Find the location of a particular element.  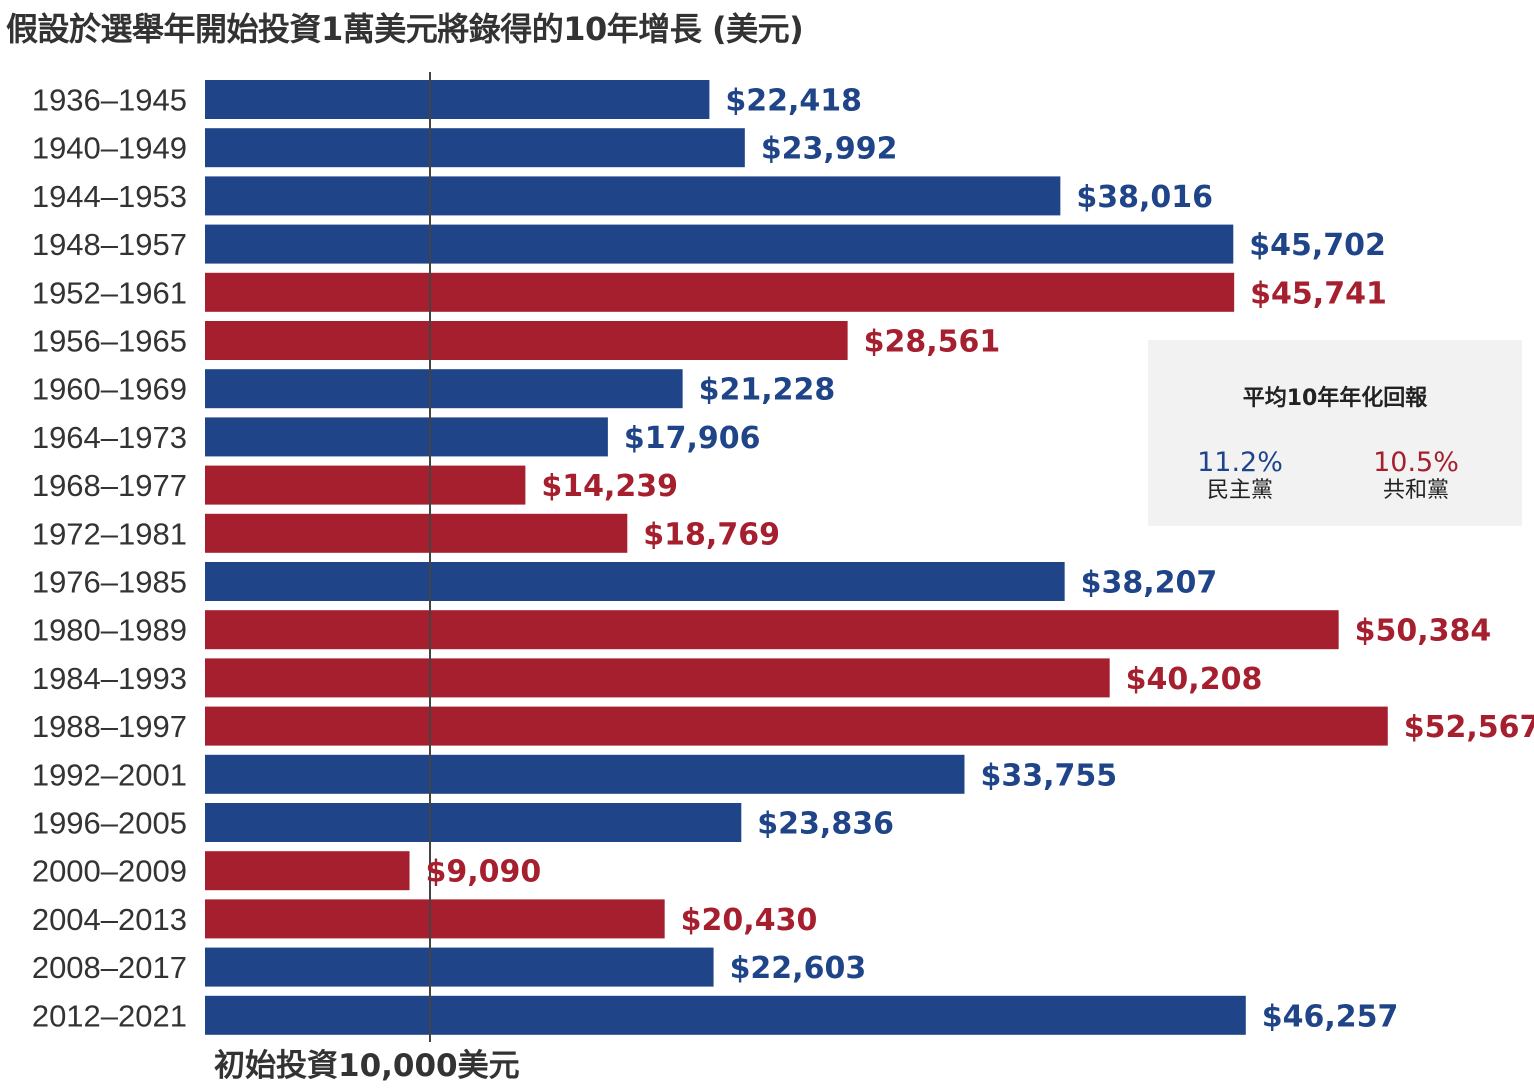

value-label: $18,769 is located at coordinates (711, 534).